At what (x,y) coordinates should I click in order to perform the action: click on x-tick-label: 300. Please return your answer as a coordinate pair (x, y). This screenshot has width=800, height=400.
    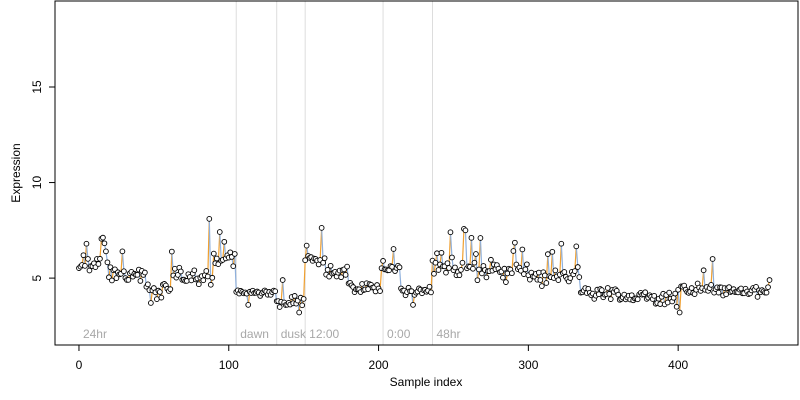
    Looking at the image, I should click on (528, 365).